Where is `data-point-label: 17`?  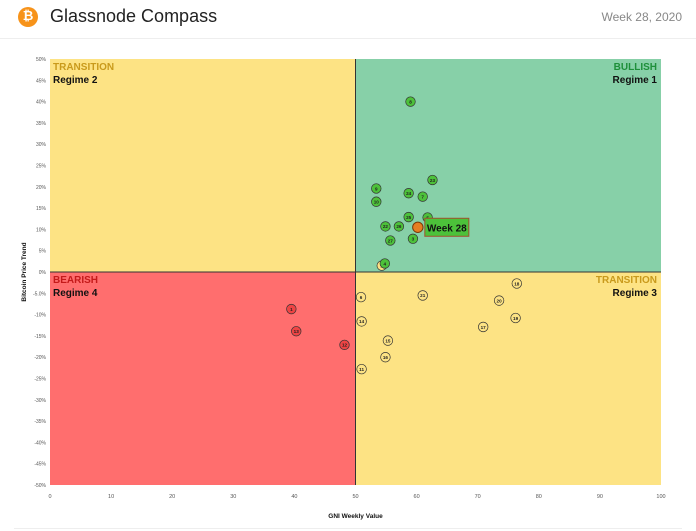 data-point-label: 17 is located at coordinates (484, 327).